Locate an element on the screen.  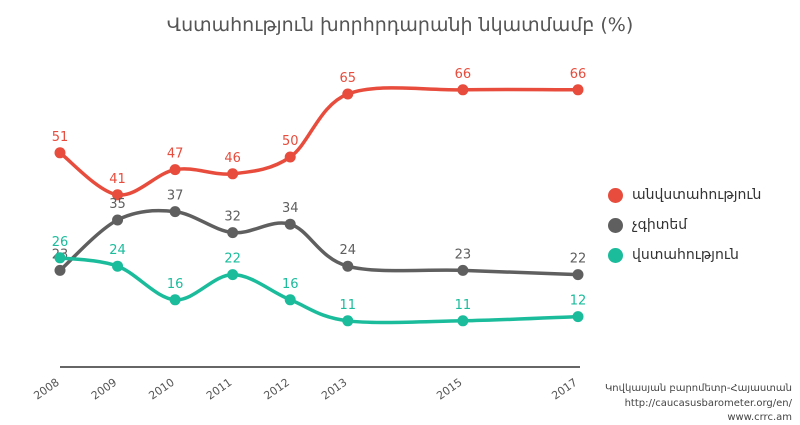
x-tick-label: 2010 is located at coordinates (161, 389).